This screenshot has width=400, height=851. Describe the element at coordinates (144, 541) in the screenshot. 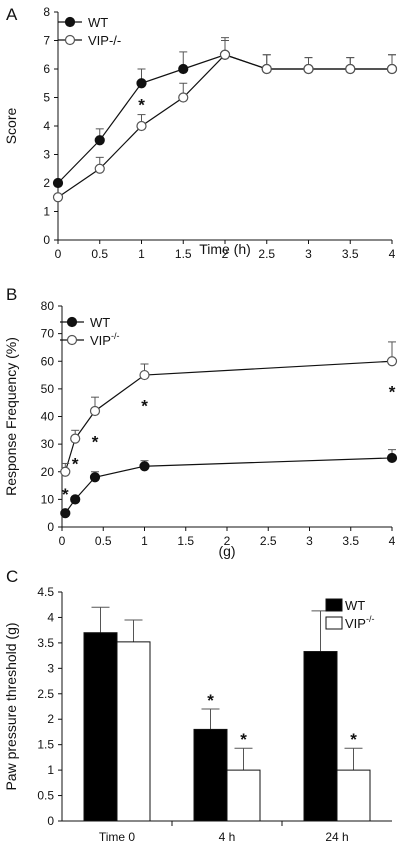

I see `x-tick-label: 1` at that location.